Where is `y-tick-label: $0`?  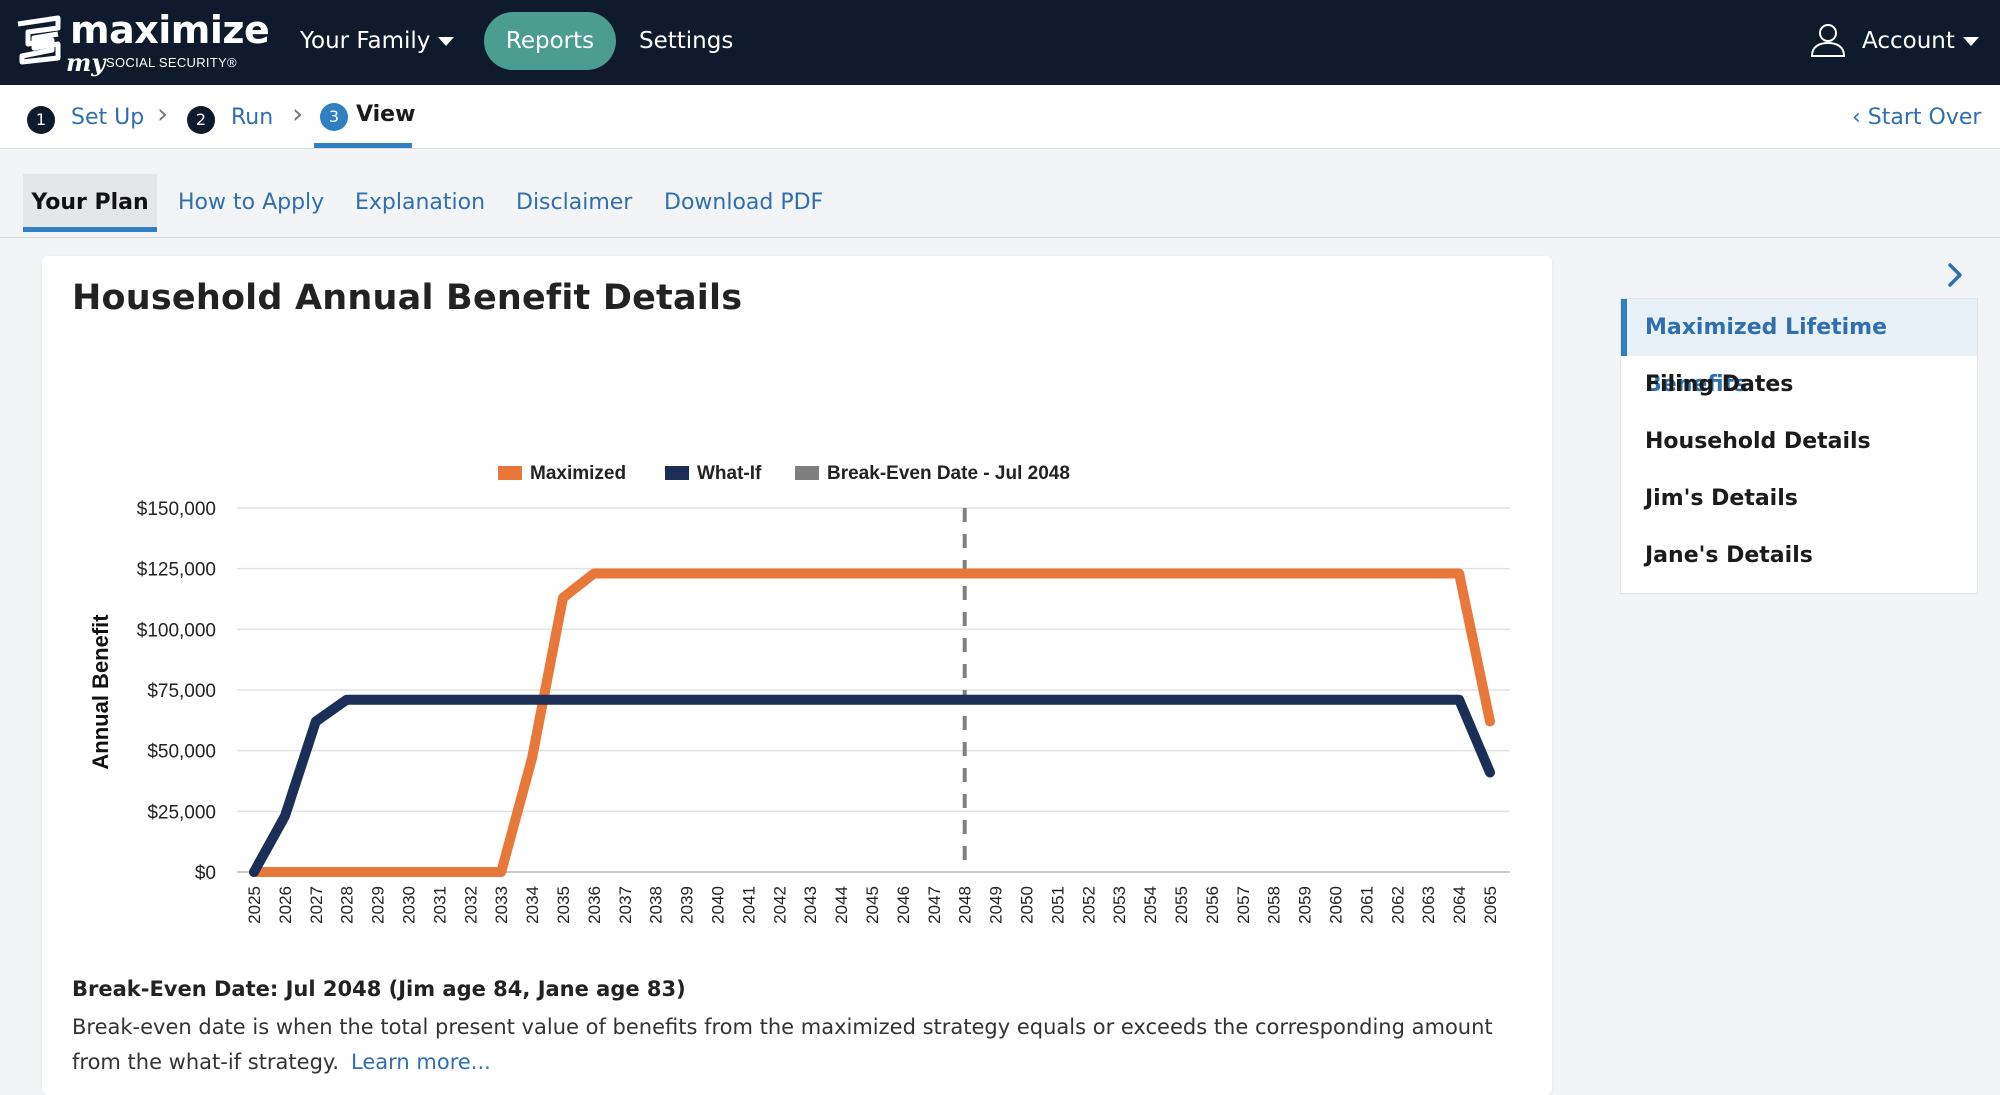
y-tick-label: $0 is located at coordinates (205, 873).